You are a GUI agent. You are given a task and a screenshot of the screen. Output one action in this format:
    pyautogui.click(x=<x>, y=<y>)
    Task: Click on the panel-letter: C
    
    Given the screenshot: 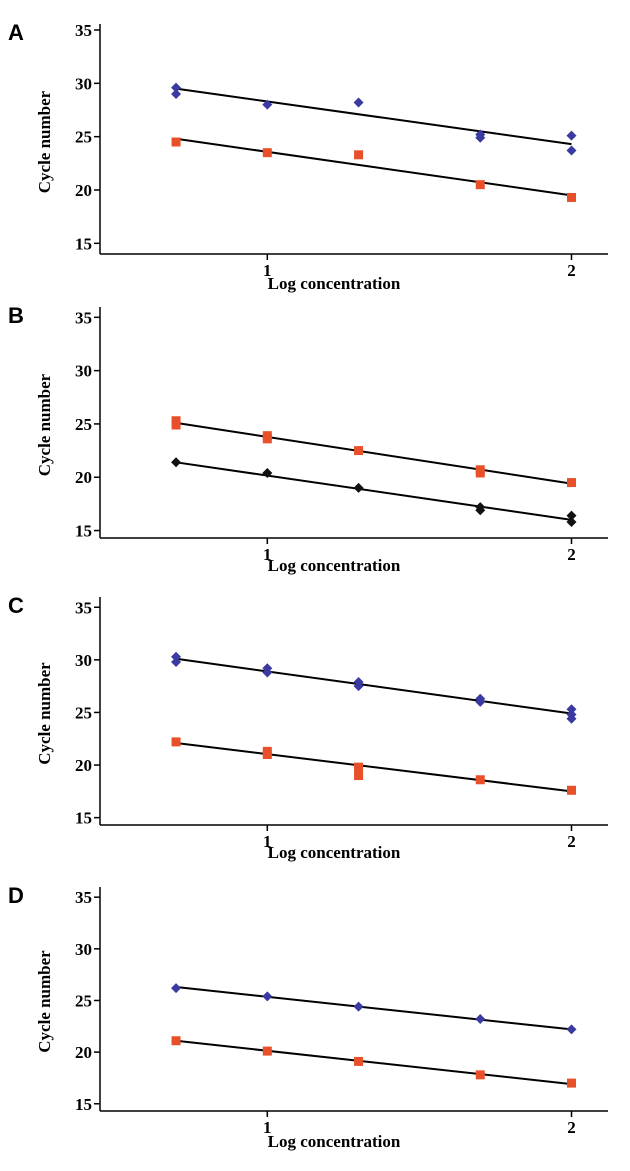 What is the action you would take?
    pyautogui.click(x=16, y=605)
    